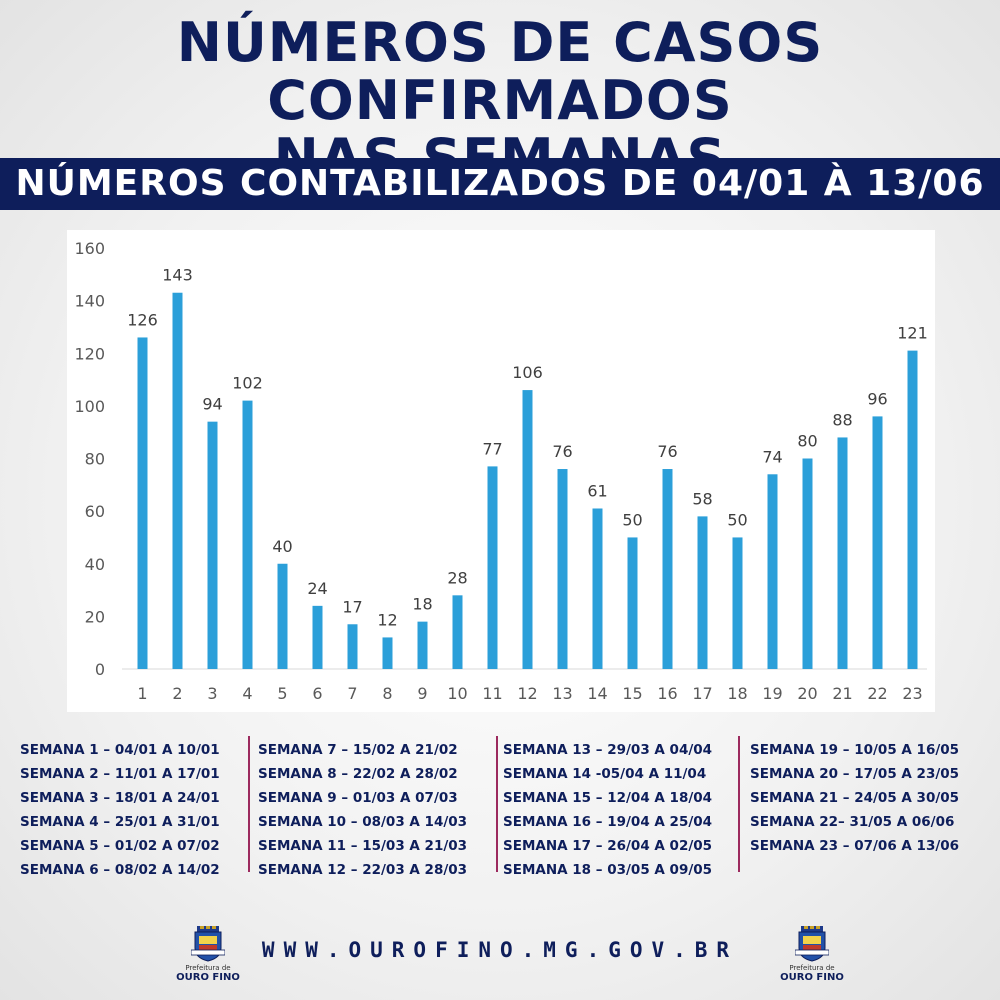 This screenshot has height=1000, width=1000. Describe the element at coordinates (358, 750) in the screenshot. I see `legend-item: SEMANA 7 – 15/02 A 21/02` at that location.